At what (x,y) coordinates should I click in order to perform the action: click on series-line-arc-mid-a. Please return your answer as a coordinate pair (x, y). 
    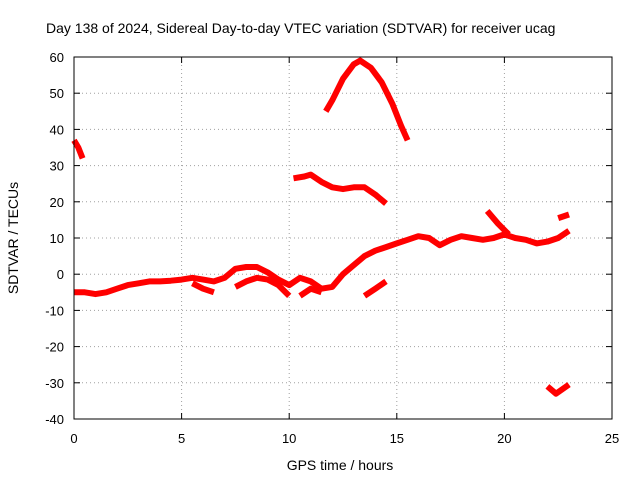
    Looking at the image, I should click on (203, 288).